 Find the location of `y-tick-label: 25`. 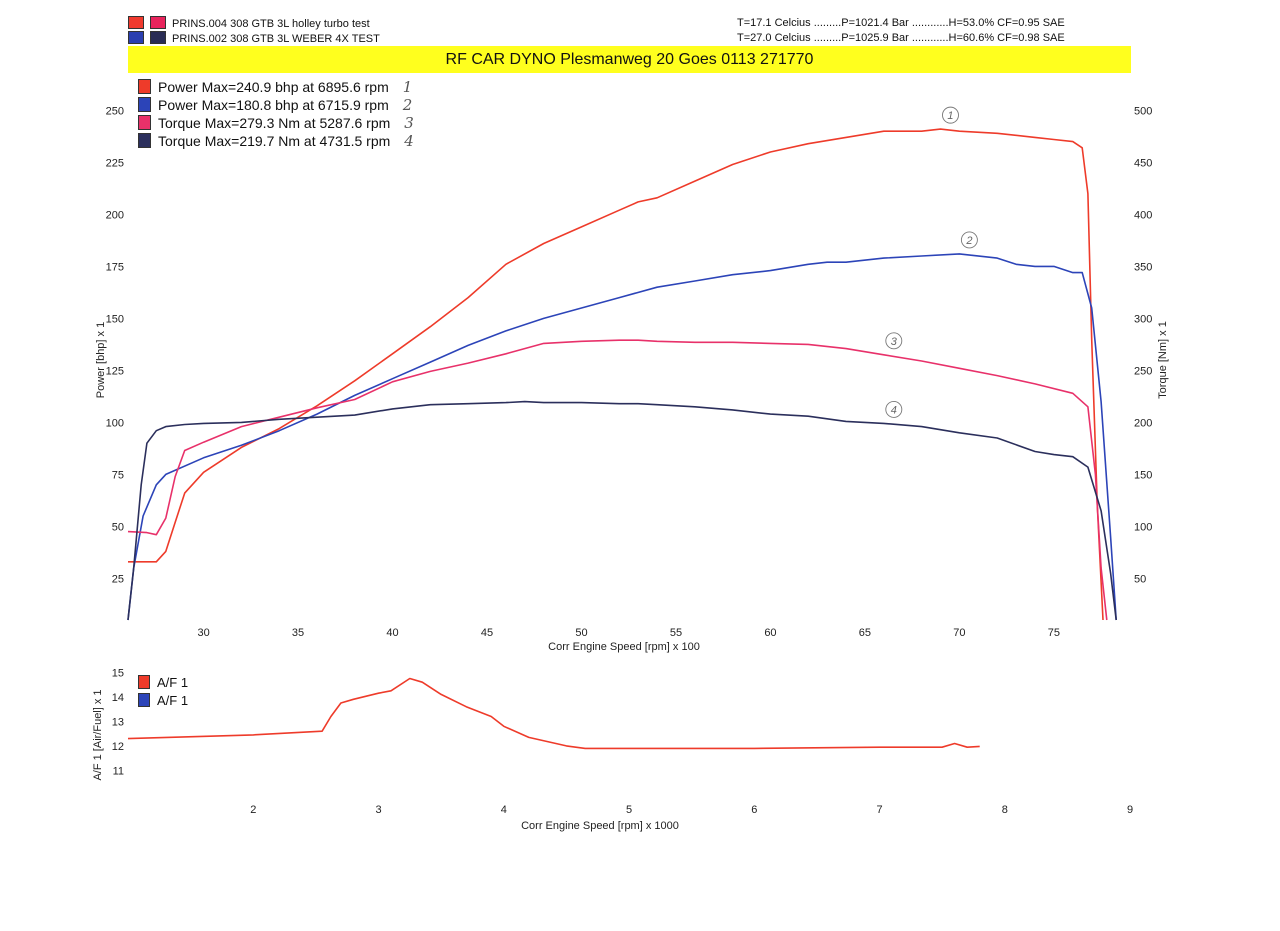

y-tick-label: 25 is located at coordinates (118, 579).